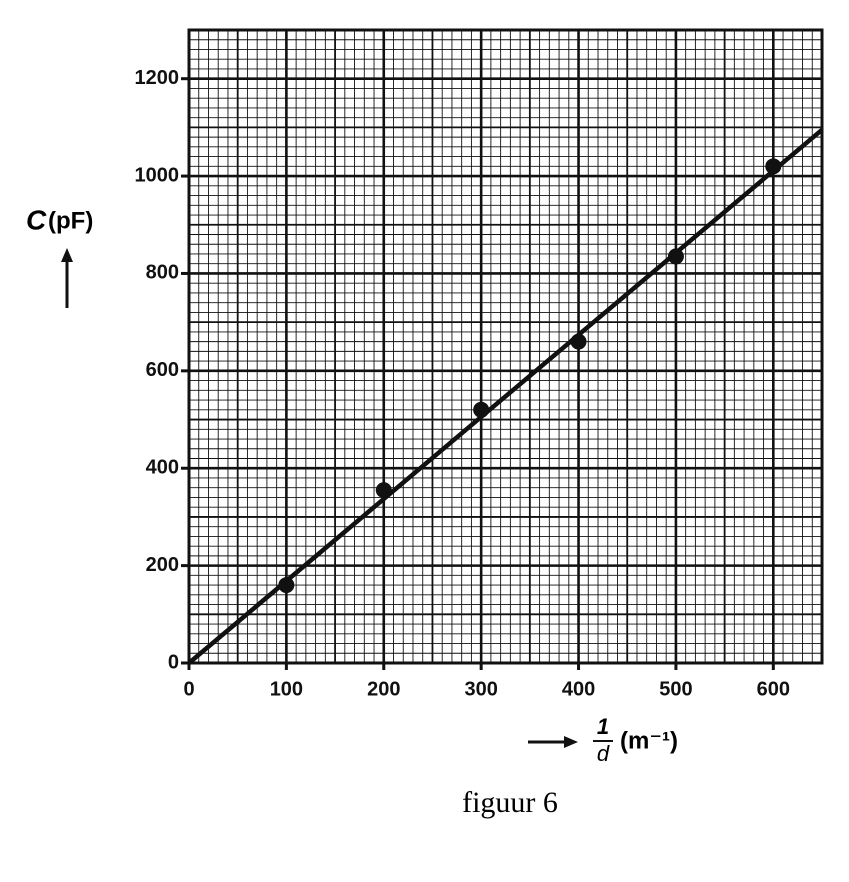 The width and height of the screenshot is (849, 882). I want to click on y-tick-label: 1200, so click(157, 78).